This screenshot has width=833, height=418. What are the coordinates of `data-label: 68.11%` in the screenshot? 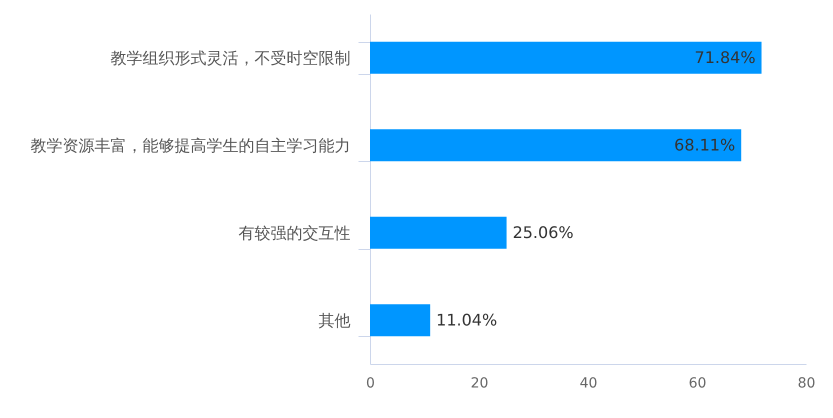 It's located at (705, 144).